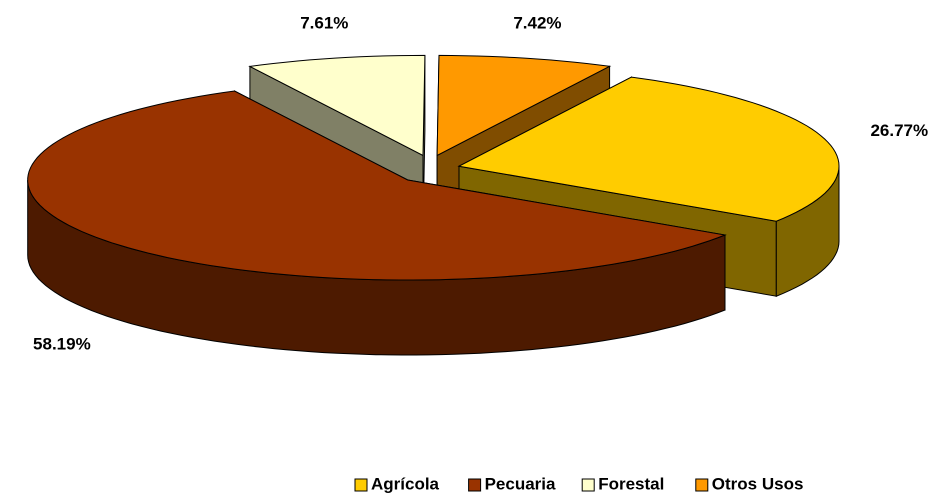  I want to click on legend-label: Otros Usos, so click(758, 483).